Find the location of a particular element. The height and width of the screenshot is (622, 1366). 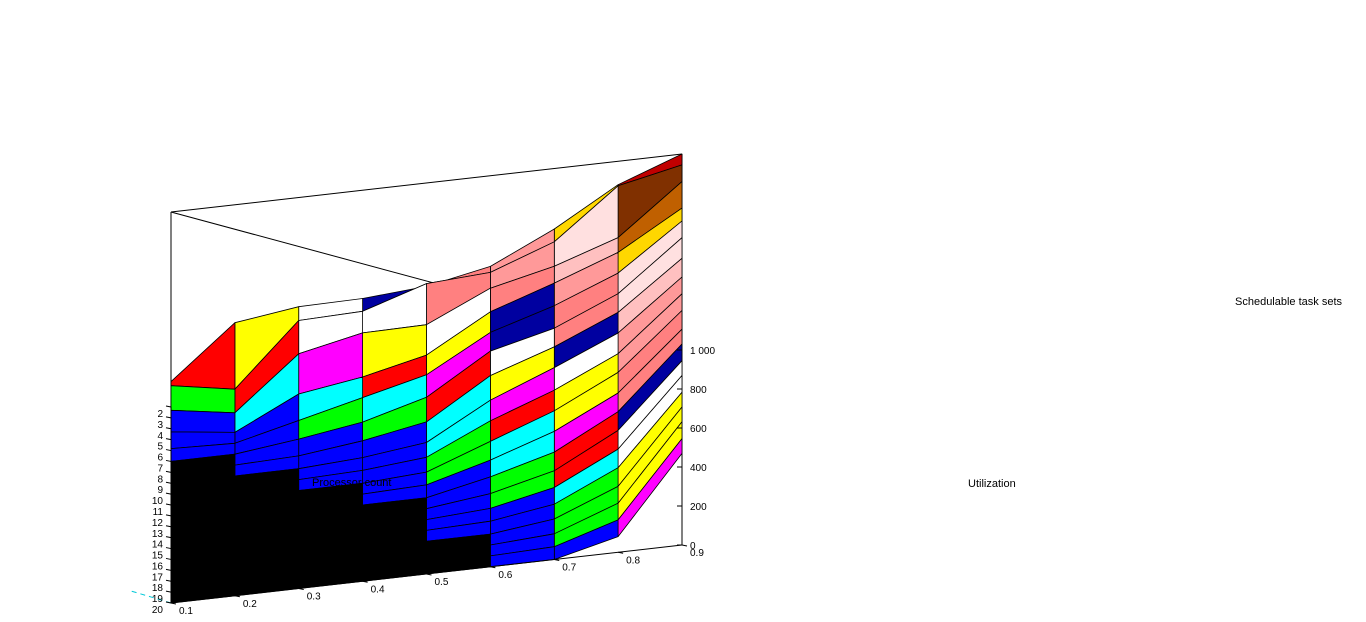

x-tick-label: 3 is located at coordinates (160, 425).